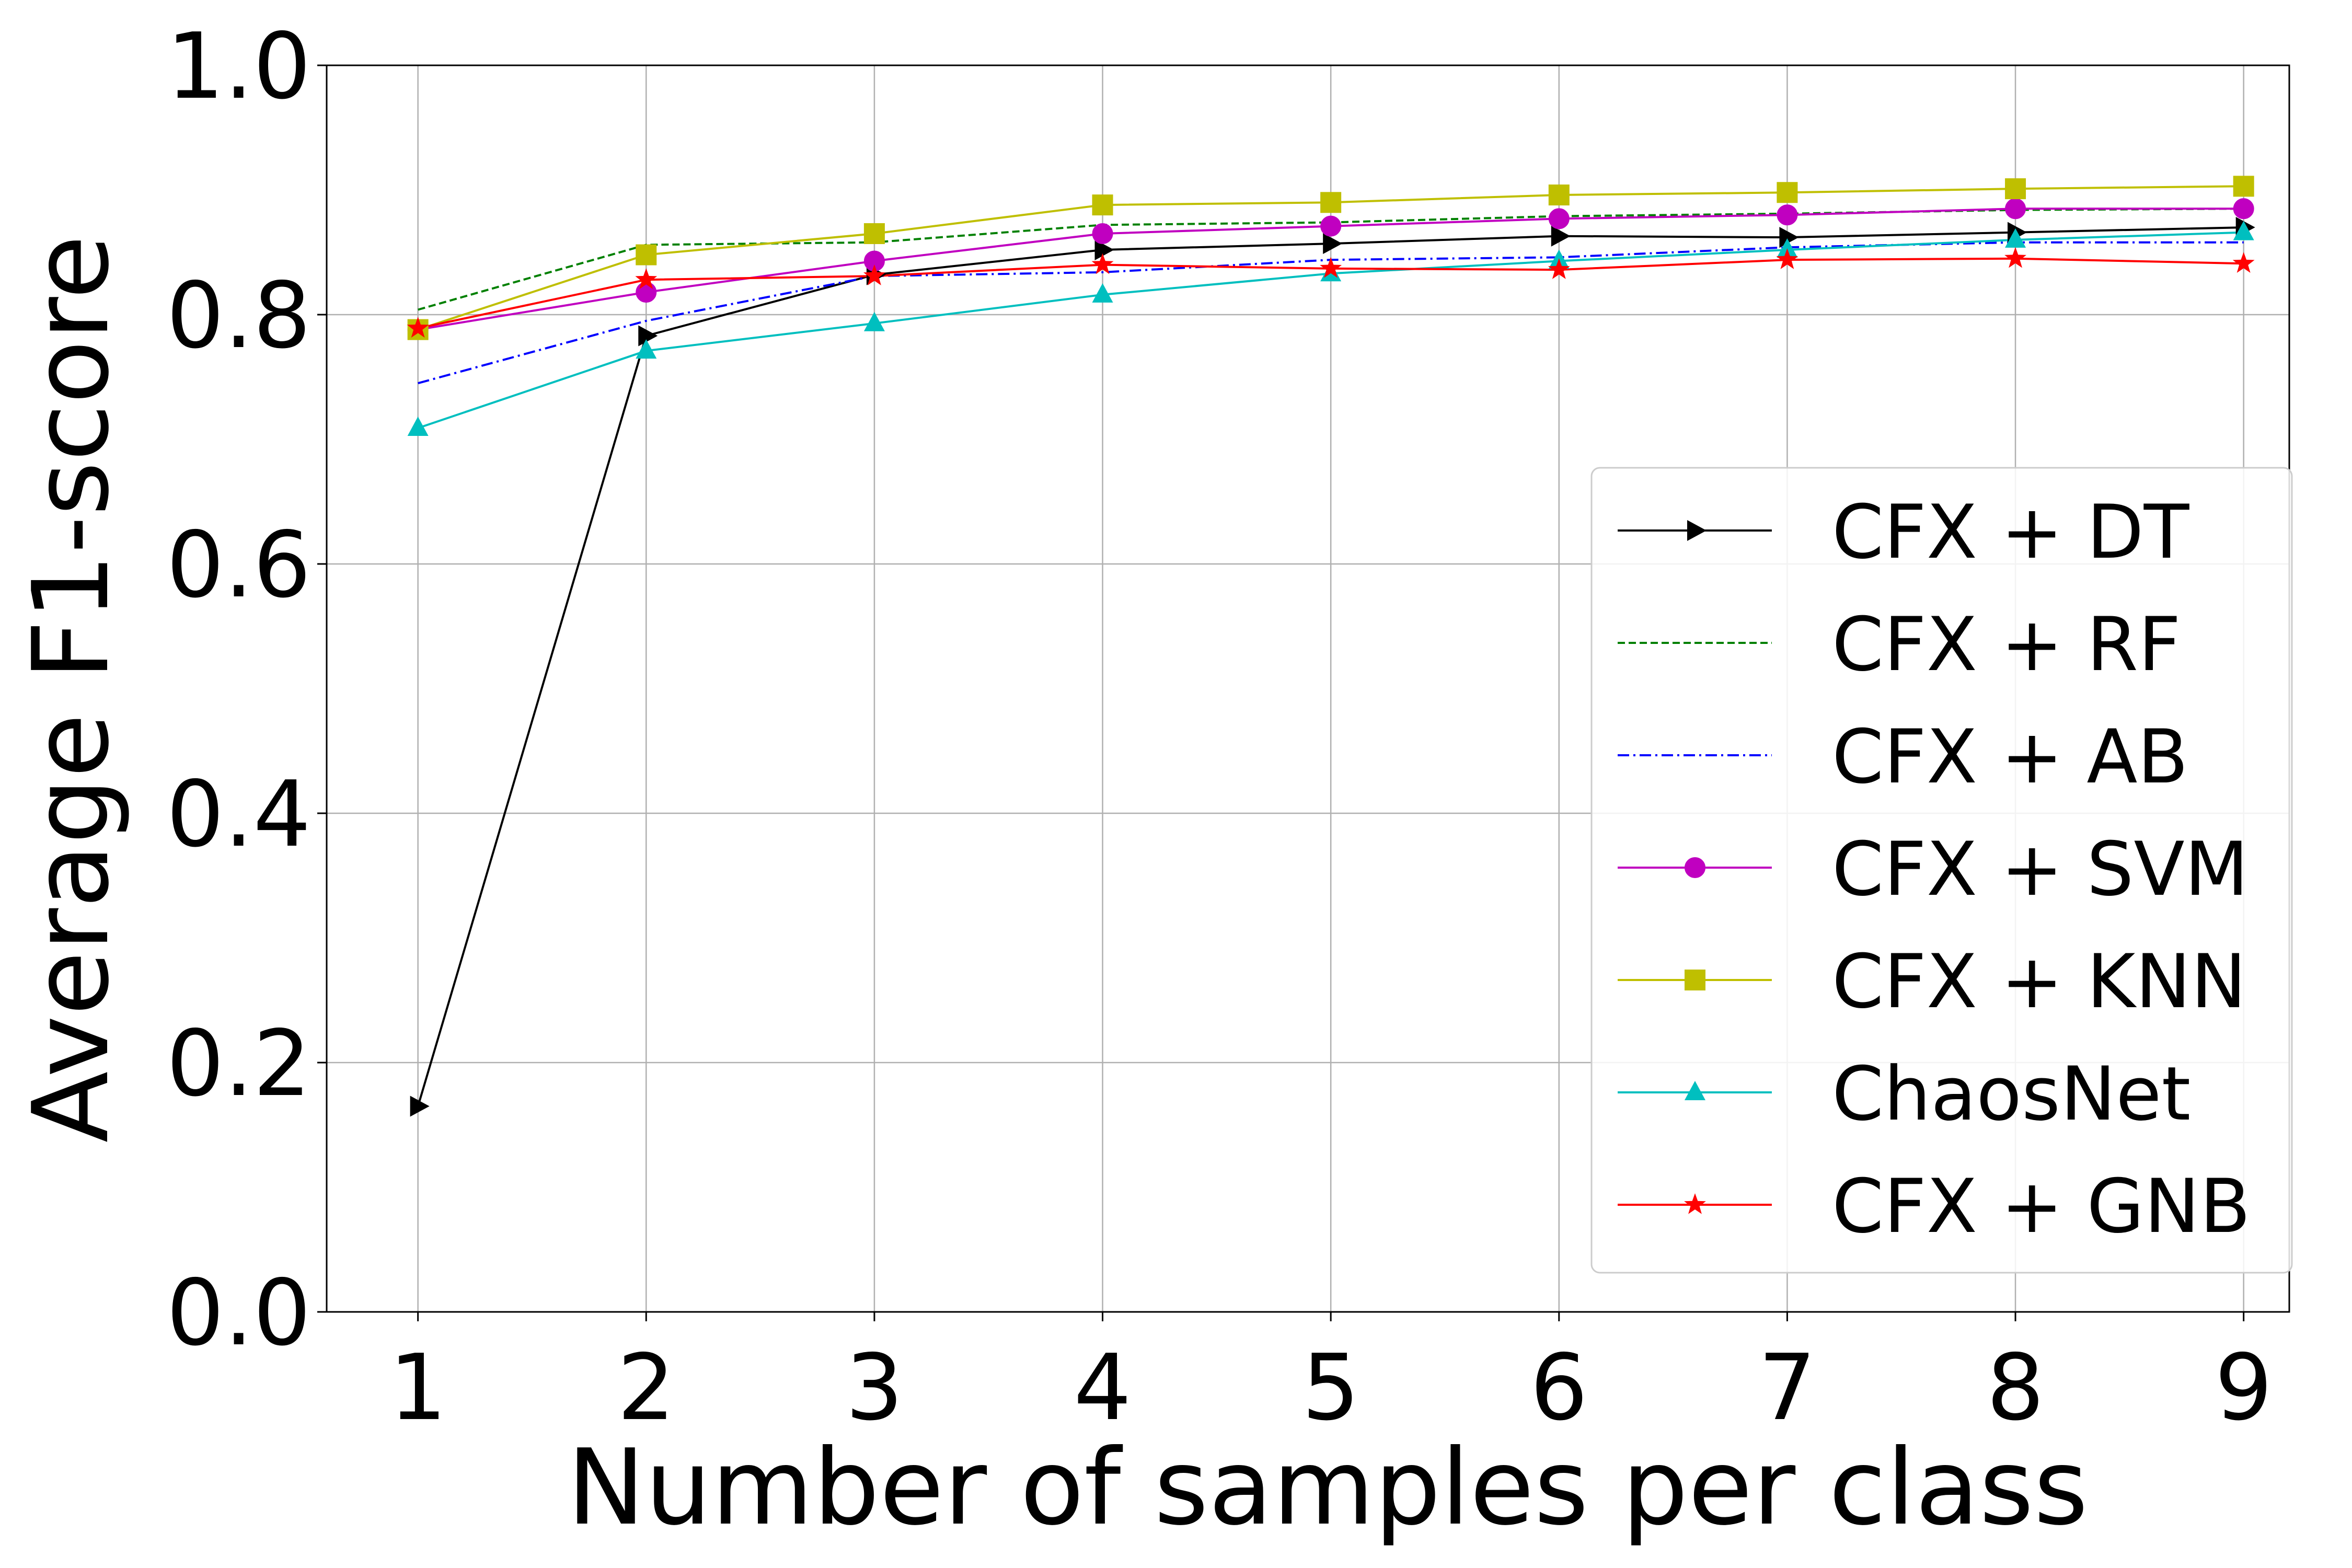 This screenshot has width=2352, height=1568. Describe the element at coordinates (2041, 1206) in the screenshot. I see `legend-label-cfx-gnb: CFX + GNB` at that location.